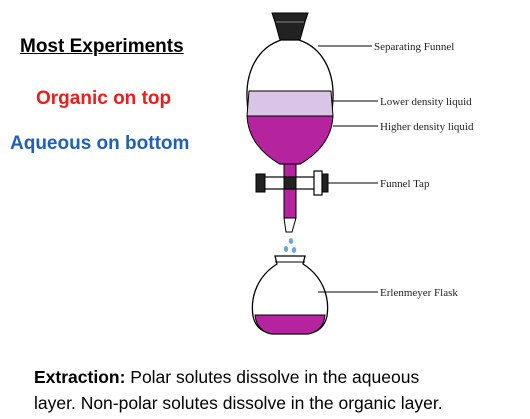  Describe the element at coordinates (272, 377) in the screenshot. I see `caption-line1: Polar solutes dissolve in the aqueous` at that location.